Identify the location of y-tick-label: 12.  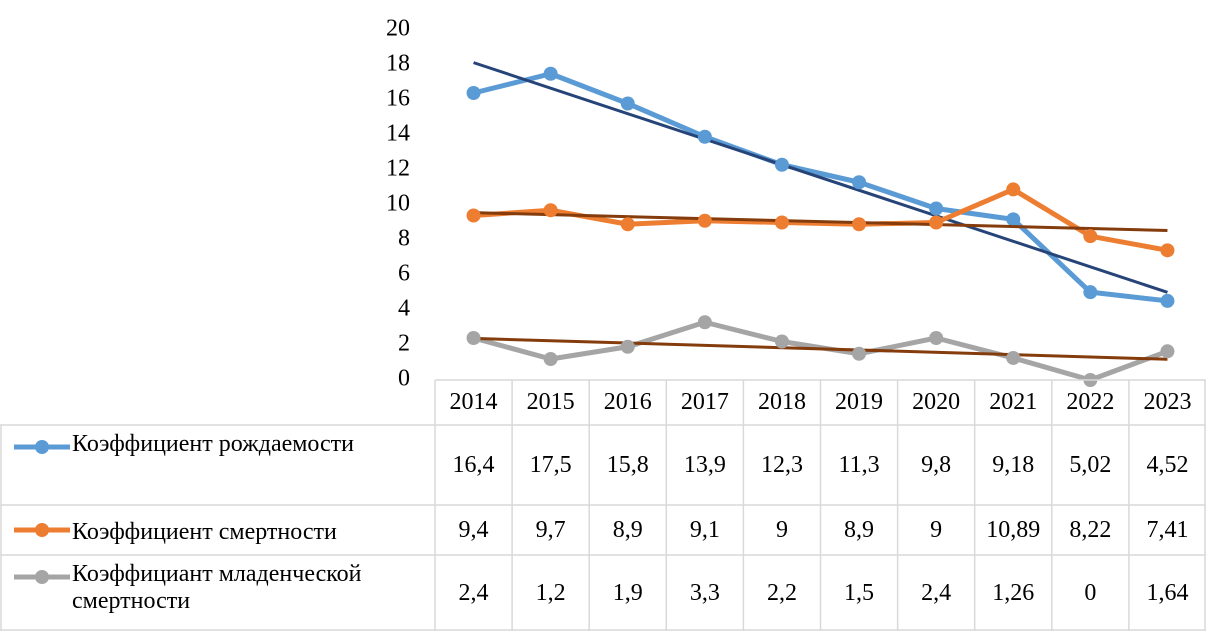
(398, 169).